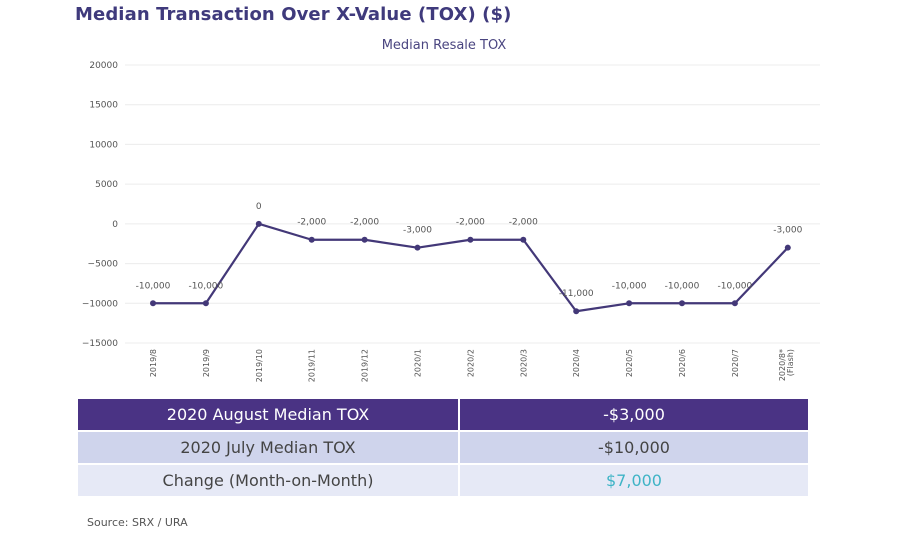 The width and height of the screenshot is (900, 542). I want to click on table-row: 2020 July Median TOX -$10,000, so click(444, 448).